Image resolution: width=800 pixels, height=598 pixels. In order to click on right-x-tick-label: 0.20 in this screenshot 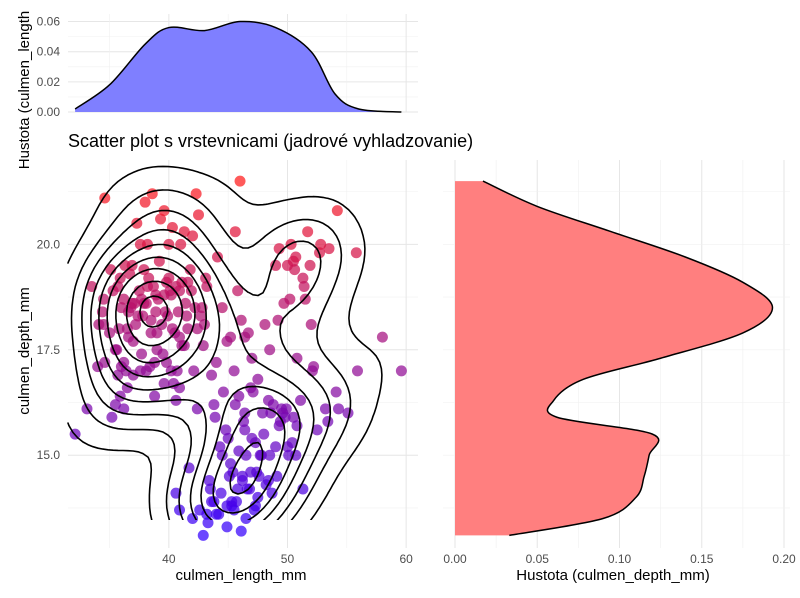, I will do `click(784, 559)`.